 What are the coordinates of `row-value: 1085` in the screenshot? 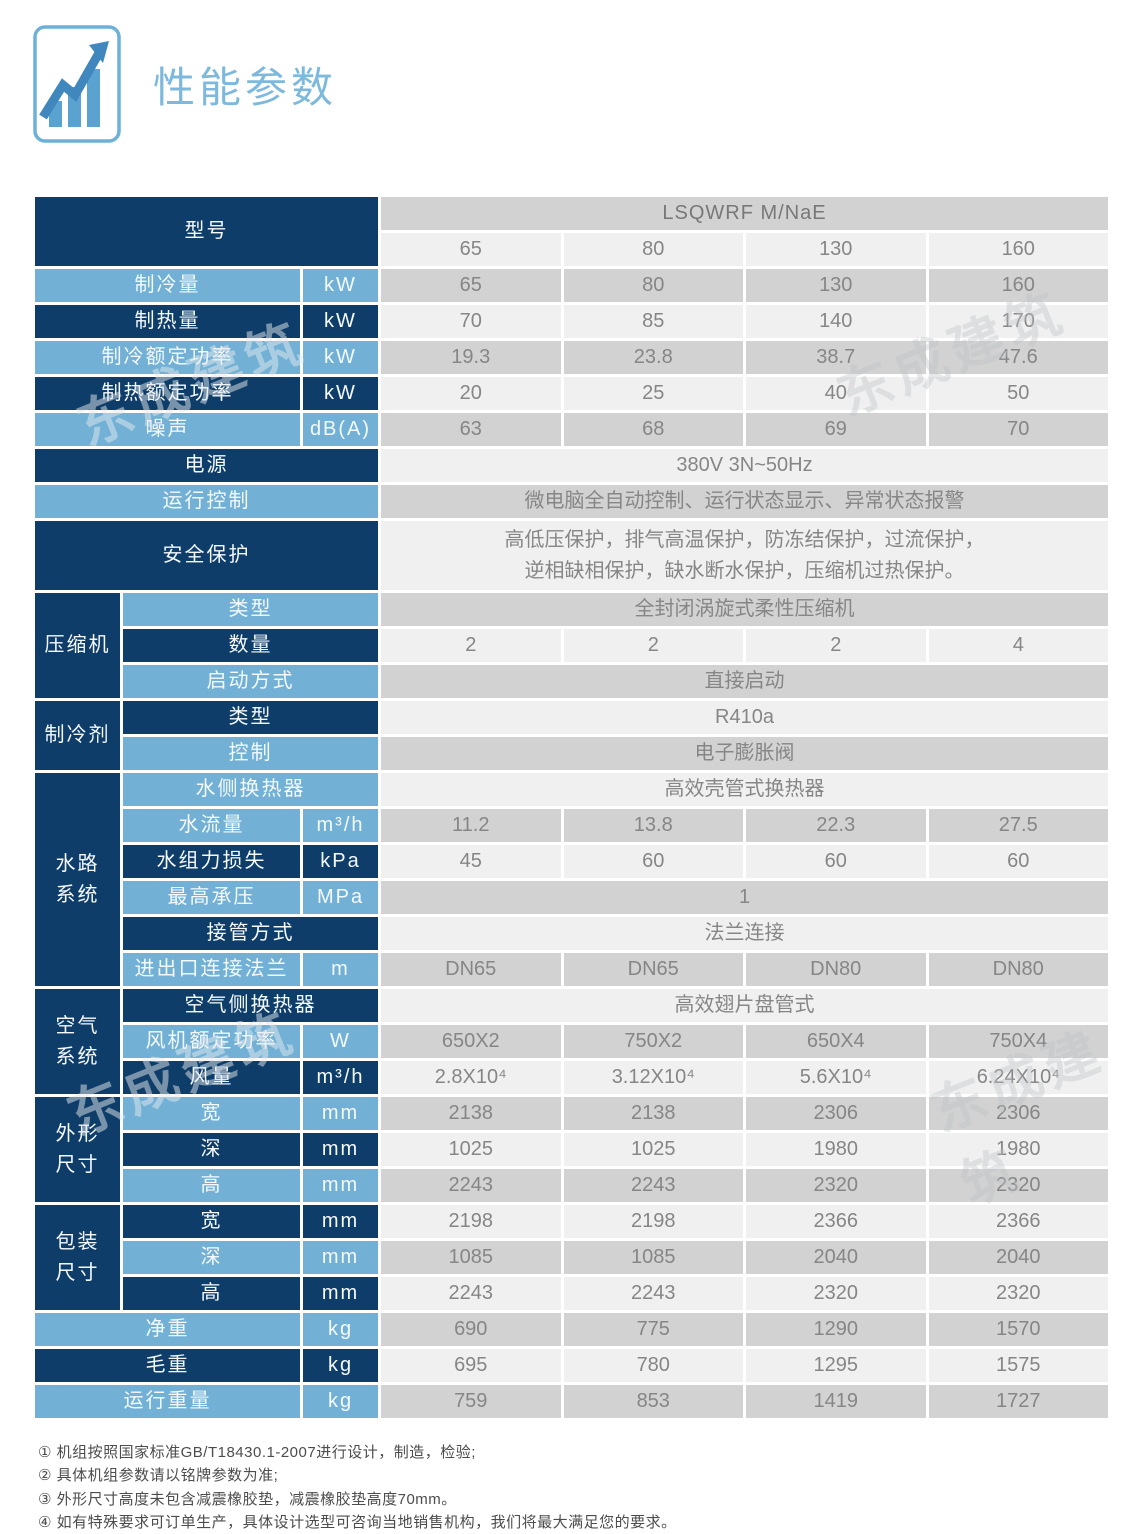 It's located at (653, 1257).